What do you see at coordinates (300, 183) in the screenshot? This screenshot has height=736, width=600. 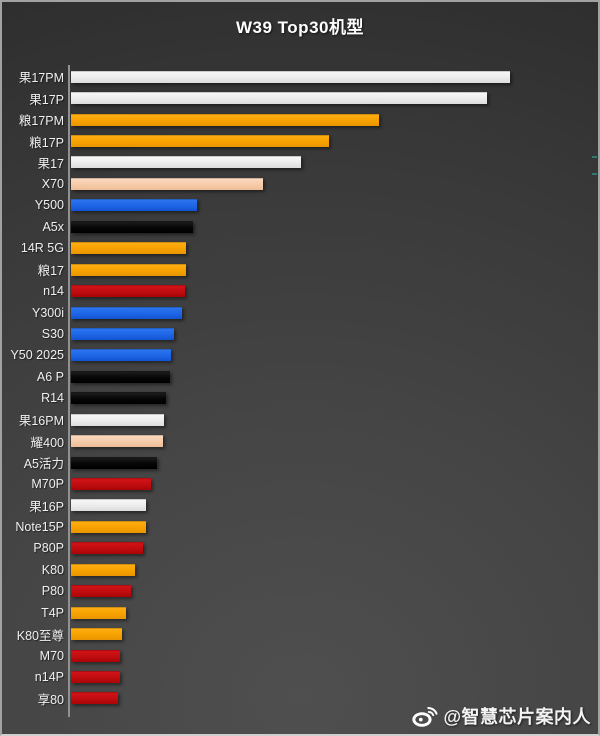 I see `bar-row: X70` at bounding box center [300, 183].